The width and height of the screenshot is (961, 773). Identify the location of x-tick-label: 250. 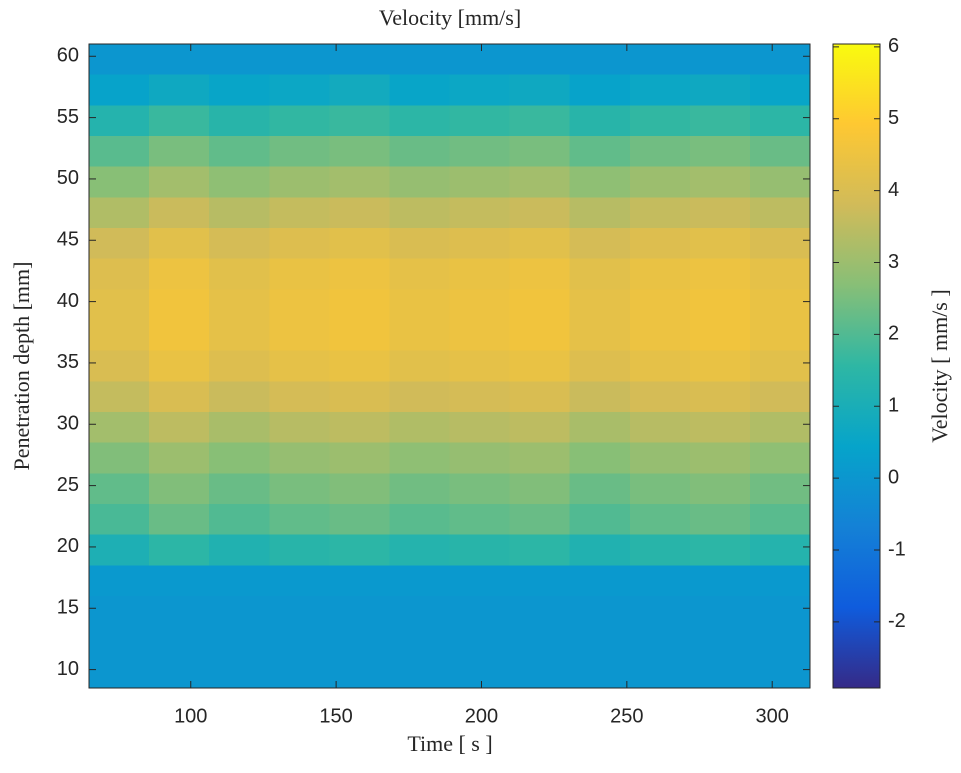
(626, 716).